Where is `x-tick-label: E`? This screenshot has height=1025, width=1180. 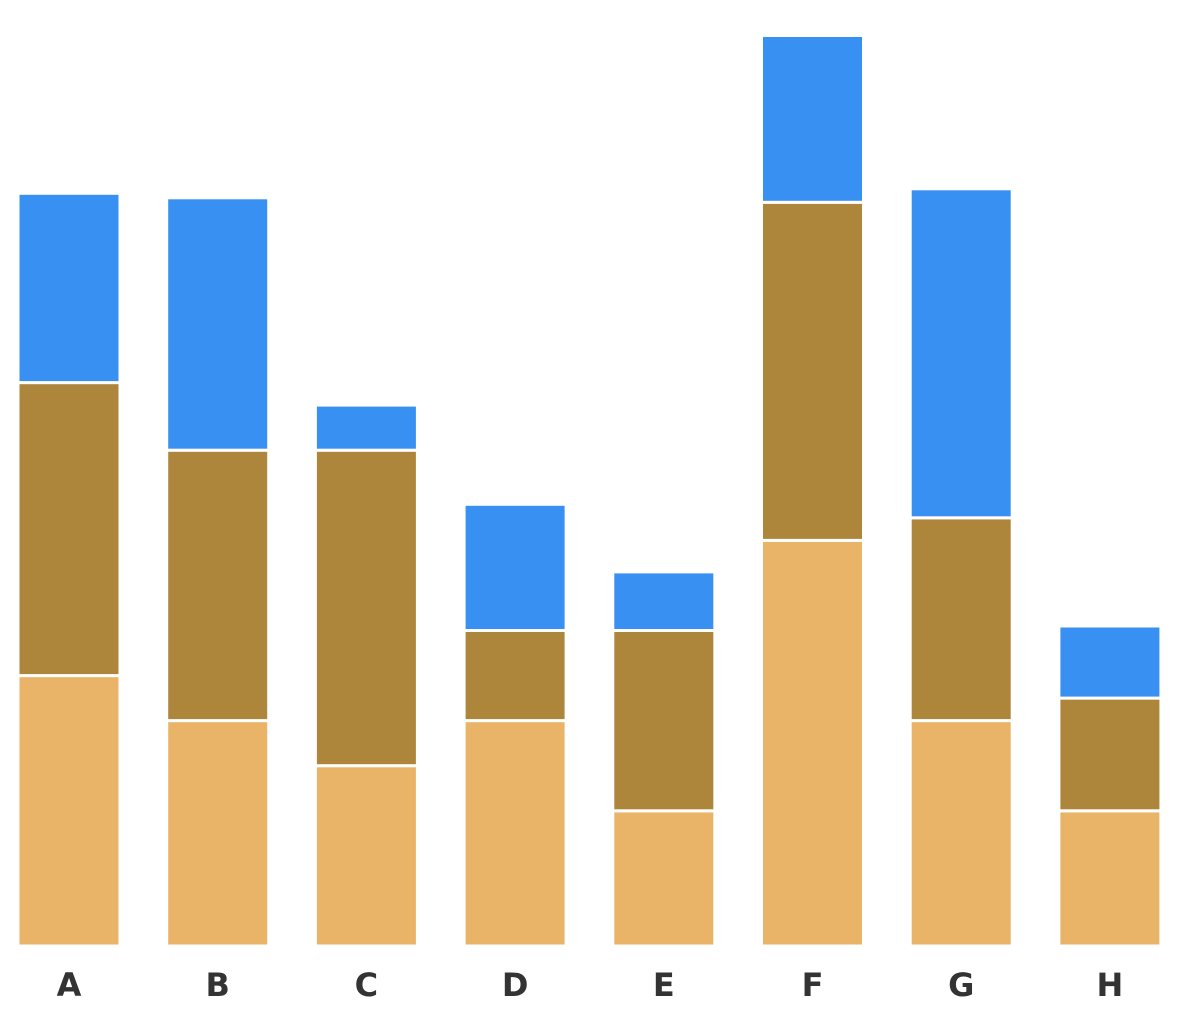 x-tick-label: E is located at coordinates (664, 985).